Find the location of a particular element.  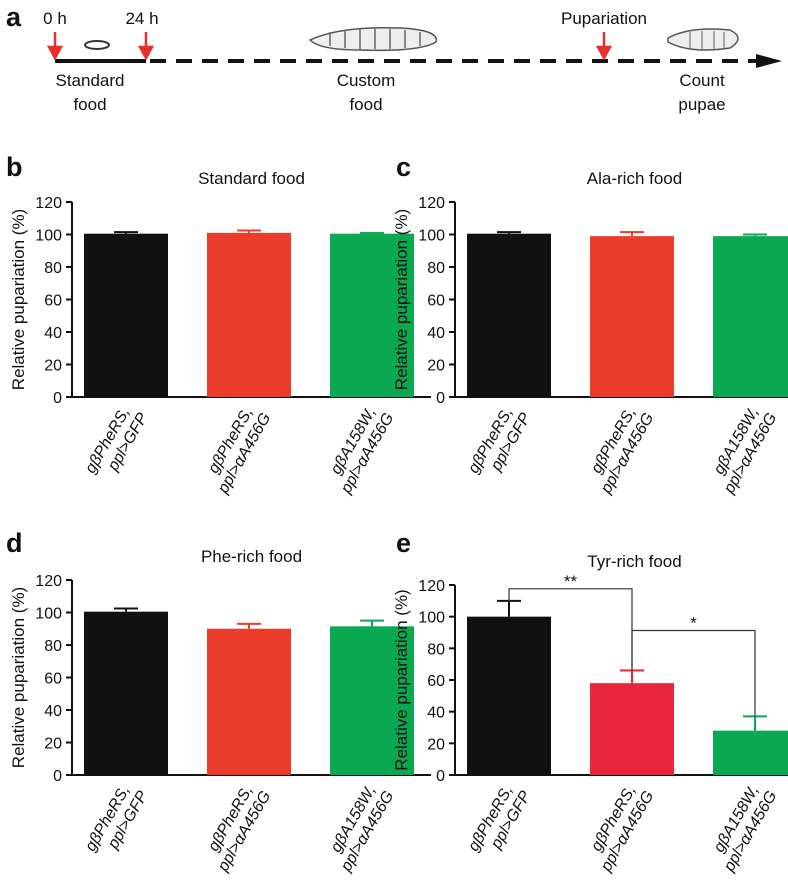

panel-label: e is located at coordinates (403, 543).